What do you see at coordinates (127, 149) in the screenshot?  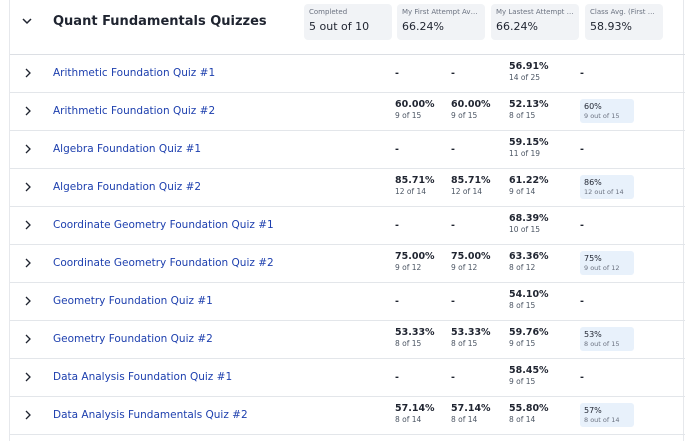 I see `quiz-name-link: Algebra Foundation Quiz #1` at bounding box center [127, 149].